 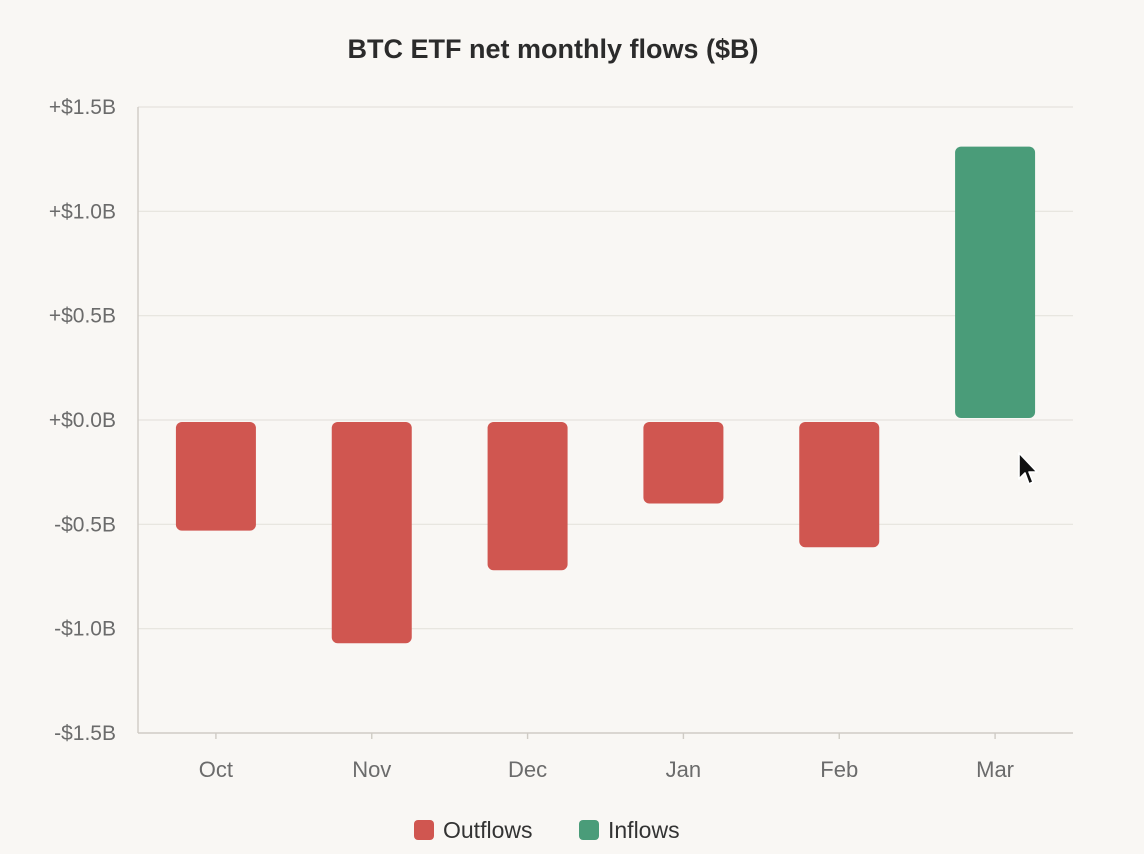 What do you see at coordinates (995, 769) in the screenshot?
I see `x-tick-label-mar: Mar` at bounding box center [995, 769].